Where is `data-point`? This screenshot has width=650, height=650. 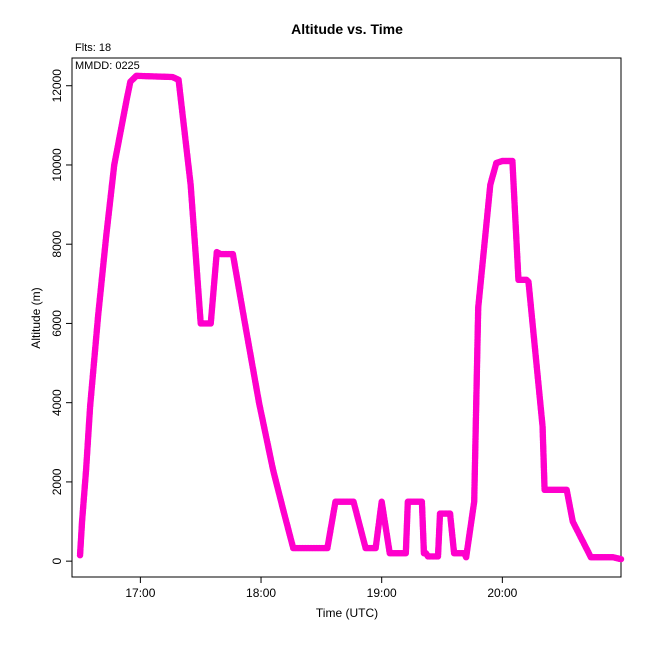
data-point is located at coordinates (621, 559).